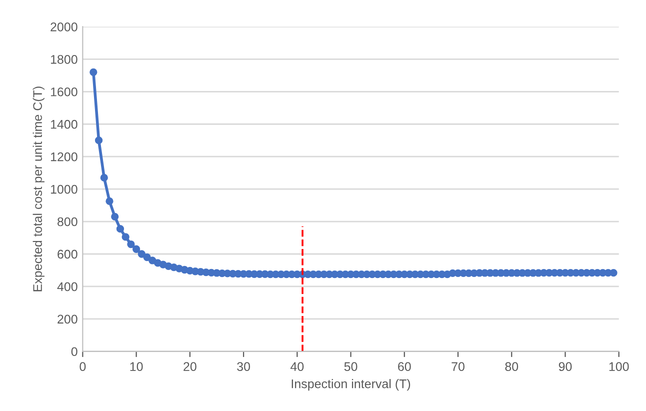 This screenshot has width=646, height=411. I want to click on x-tick-label: 70, so click(458, 367).